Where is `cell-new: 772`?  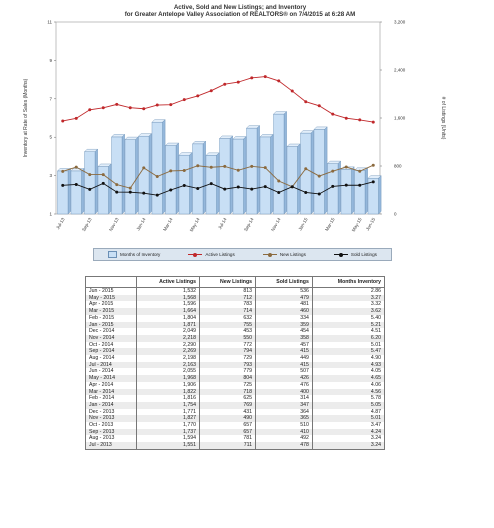 cell-new: 772 is located at coordinates (228, 345).